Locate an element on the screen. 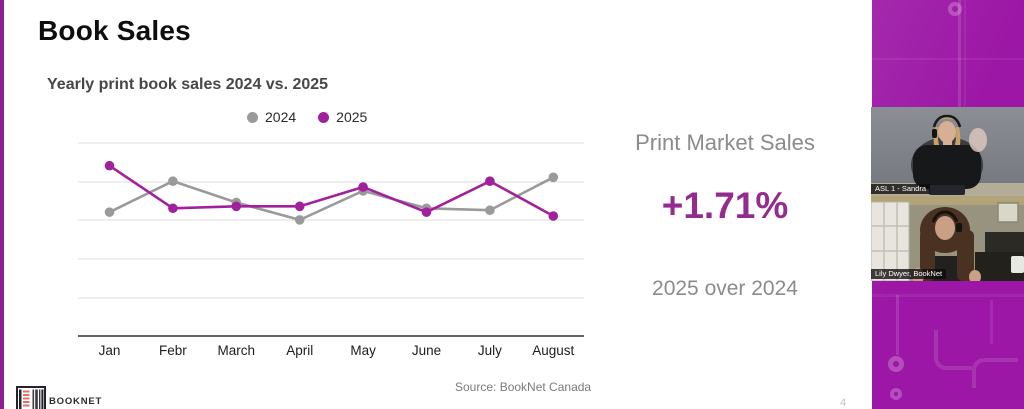 The image size is (1024, 409). legend-item-2025: 2025 is located at coordinates (342, 117).